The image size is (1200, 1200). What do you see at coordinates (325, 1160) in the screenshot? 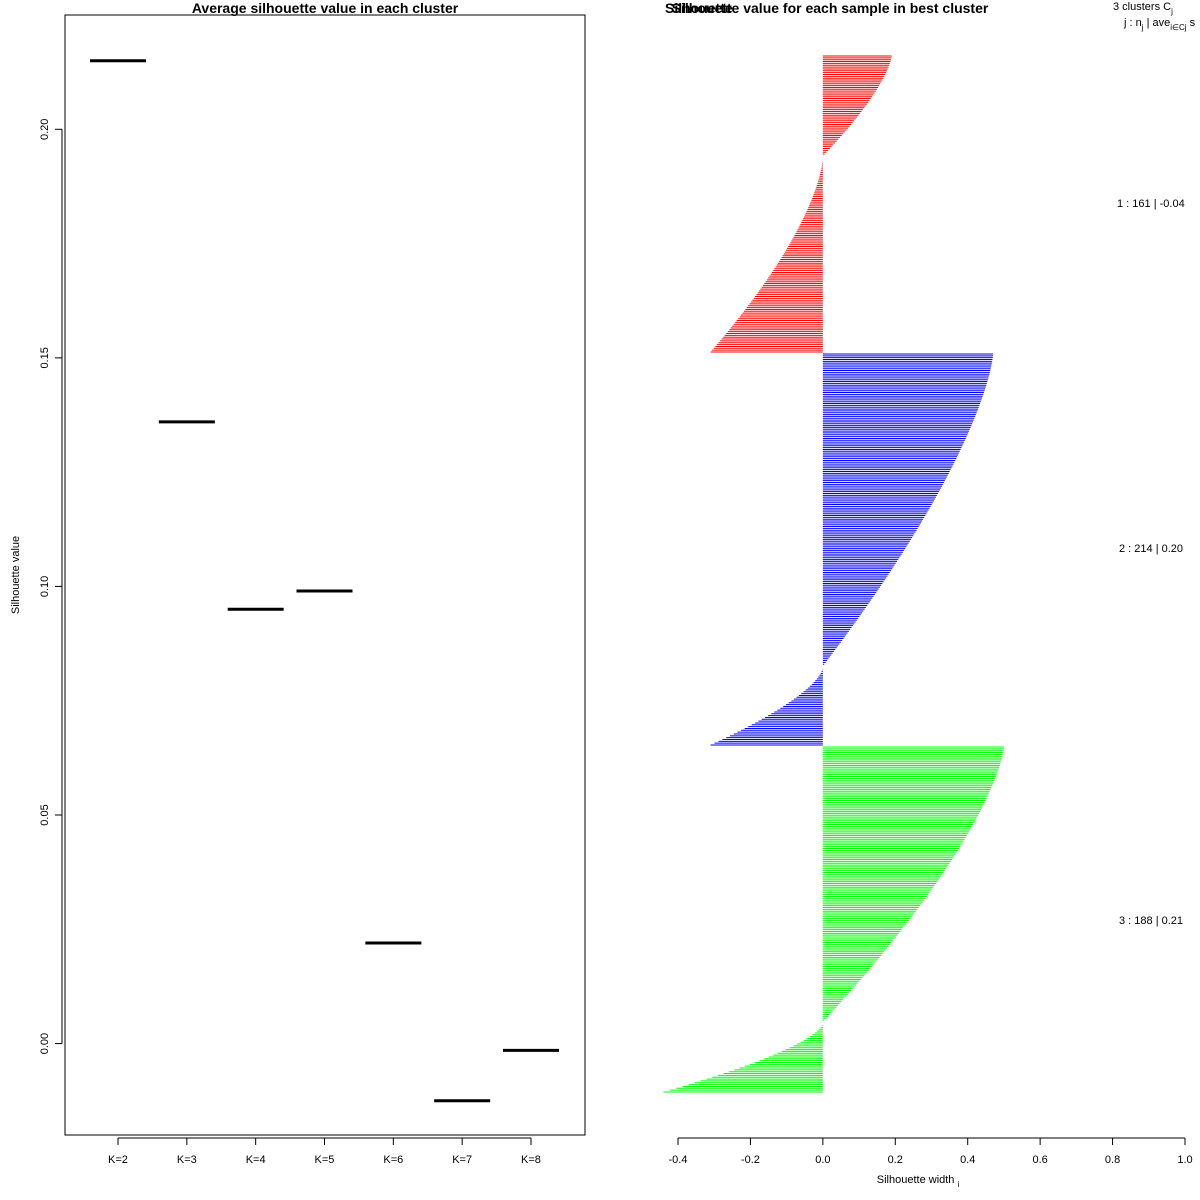
I see `left-x-tick-label: K=5` at bounding box center [325, 1160].